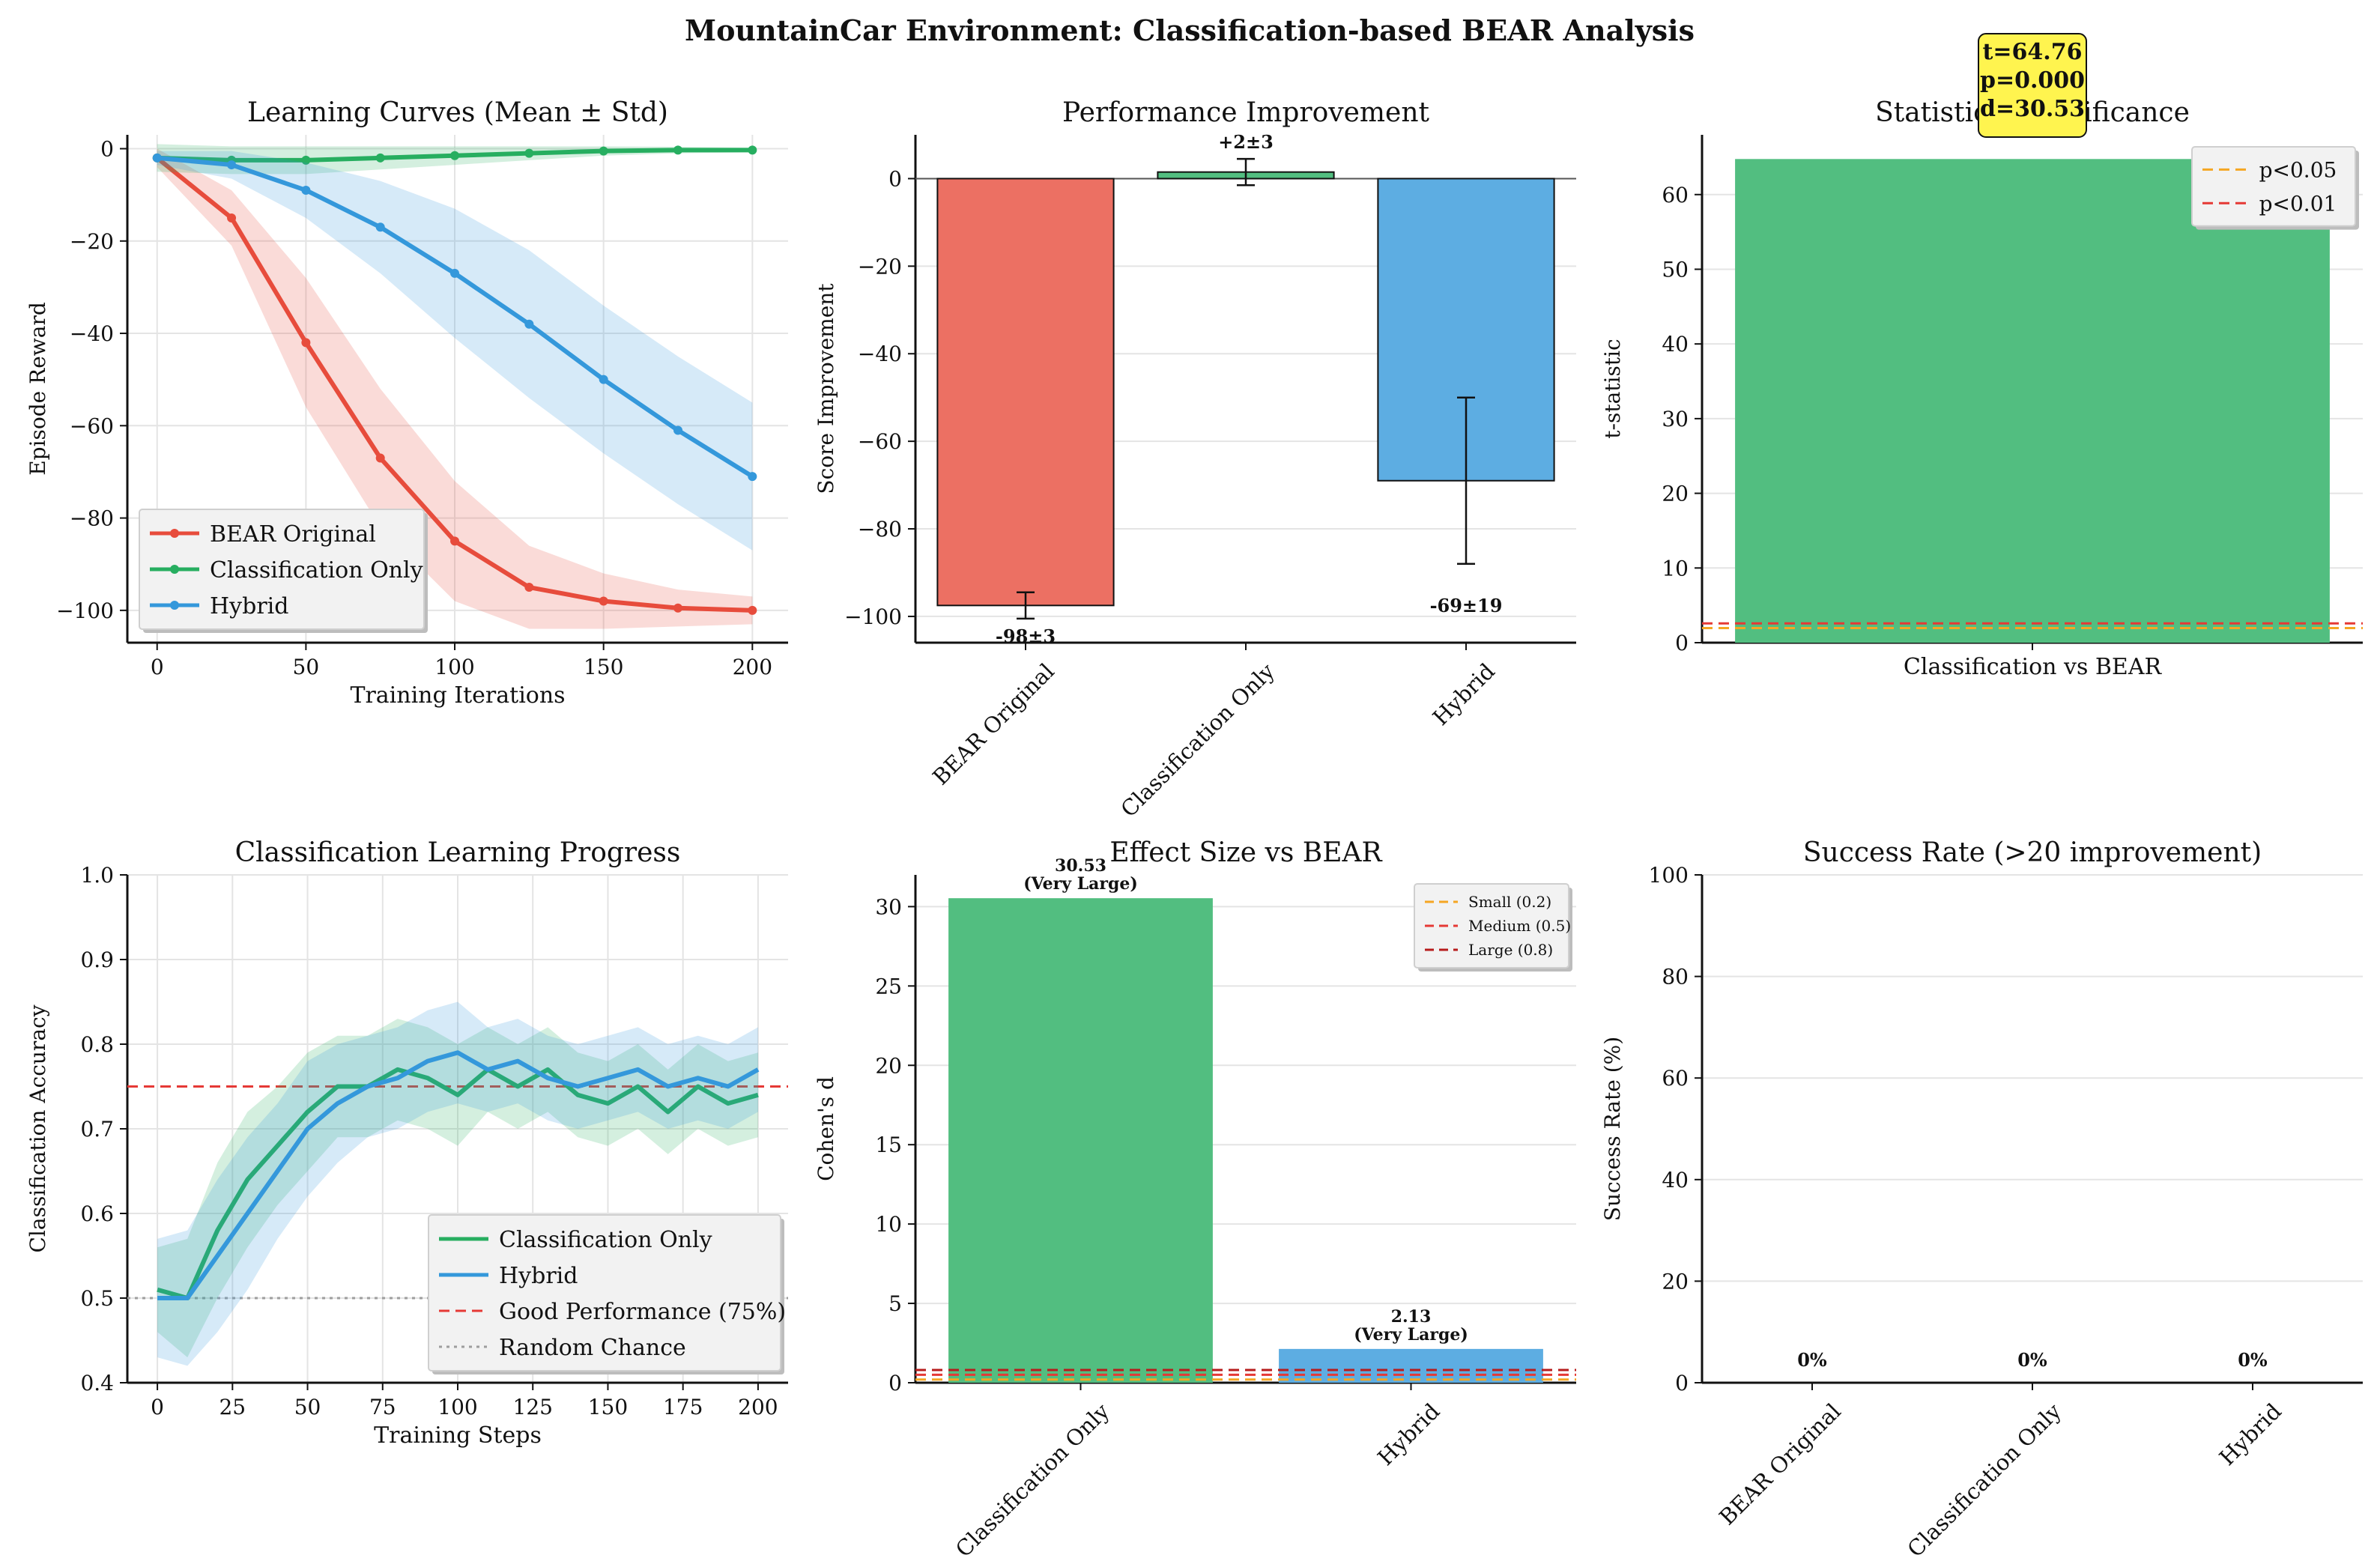  What do you see at coordinates (1675, 269) in the screenshot?
I see `y-tick-label: 50` at bounding box center [1675, 269].